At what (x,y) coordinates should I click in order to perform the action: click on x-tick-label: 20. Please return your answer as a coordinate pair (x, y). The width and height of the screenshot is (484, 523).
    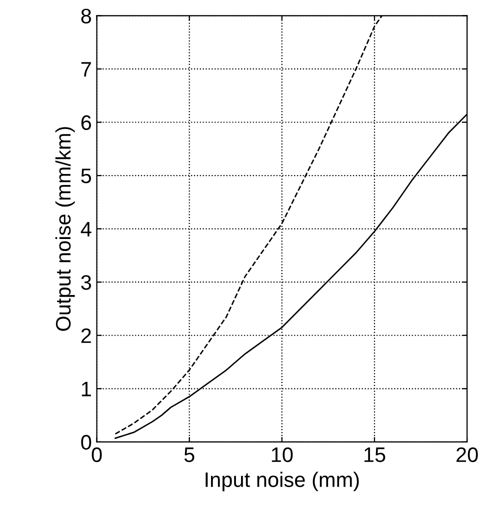
    Looking at the image, I should click on (467, 454).